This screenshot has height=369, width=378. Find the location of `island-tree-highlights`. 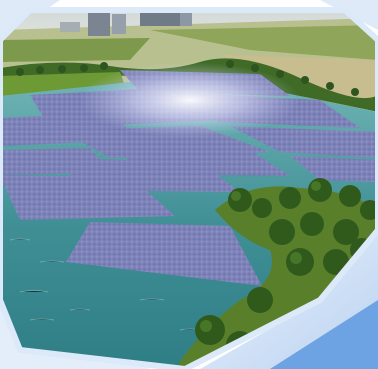

island-tree-highlights is located at coordinates (260, 256).